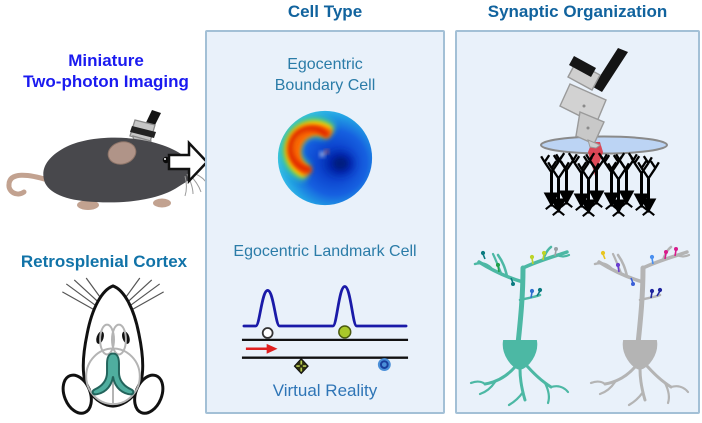 The width and height of the screenshot is (702, 423). I want to click on method-label-line1: Miniature, so click(106, 60).